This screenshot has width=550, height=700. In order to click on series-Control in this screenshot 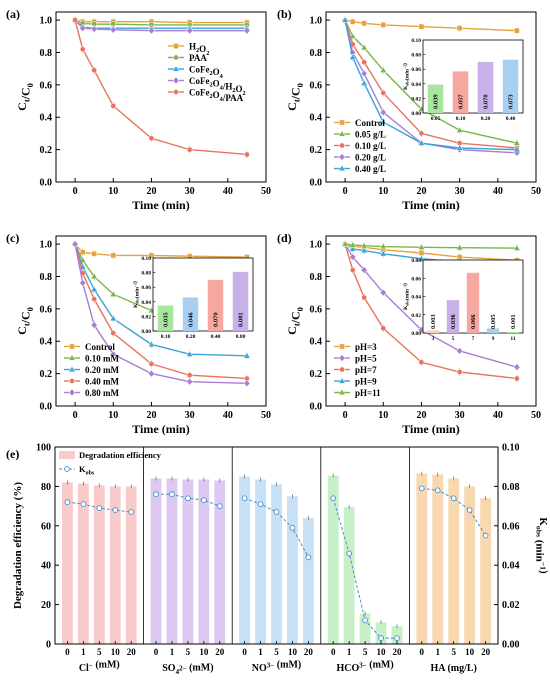, I will do `click(431, 25)`.